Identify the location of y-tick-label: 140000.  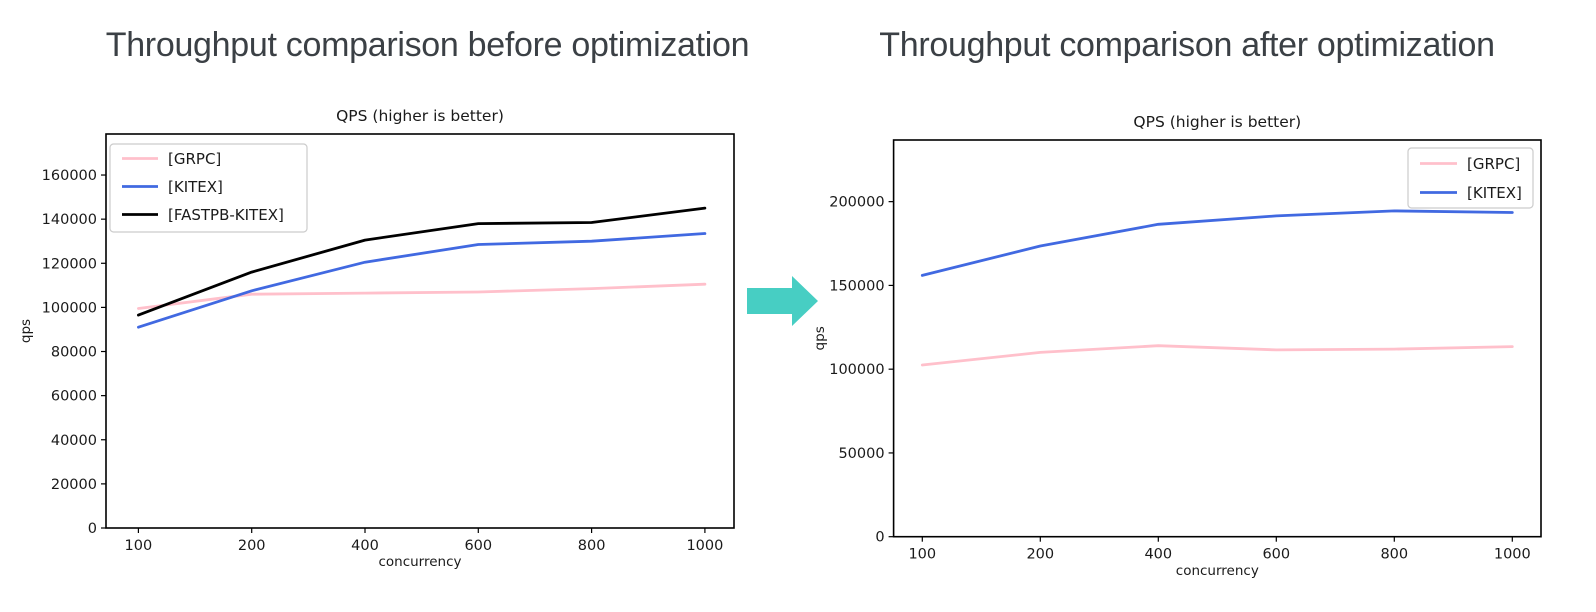
(69, 220).